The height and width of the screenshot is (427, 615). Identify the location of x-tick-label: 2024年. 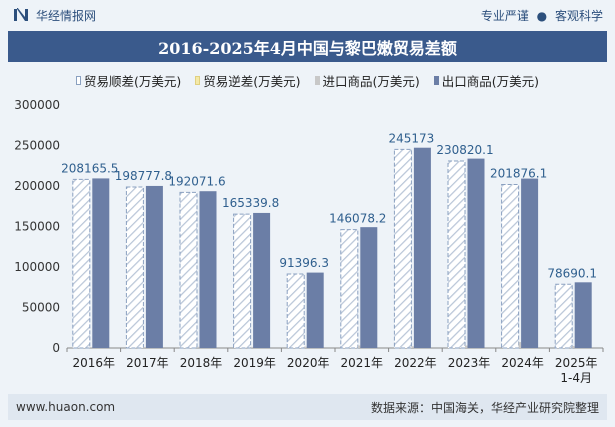
(522, 363).